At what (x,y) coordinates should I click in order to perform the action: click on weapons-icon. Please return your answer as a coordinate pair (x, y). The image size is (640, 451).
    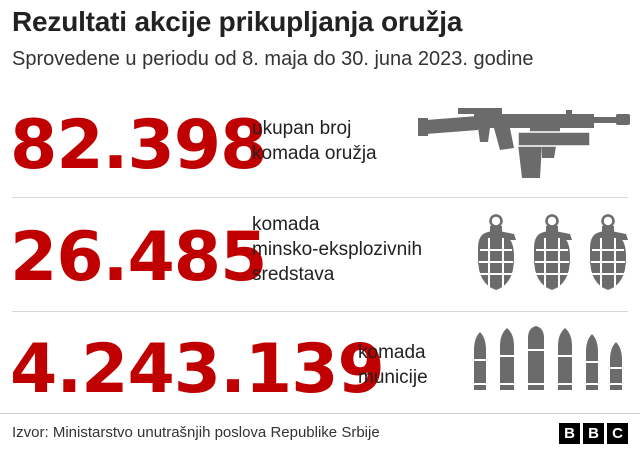
    Looking at the image, I should click on (524, 143).